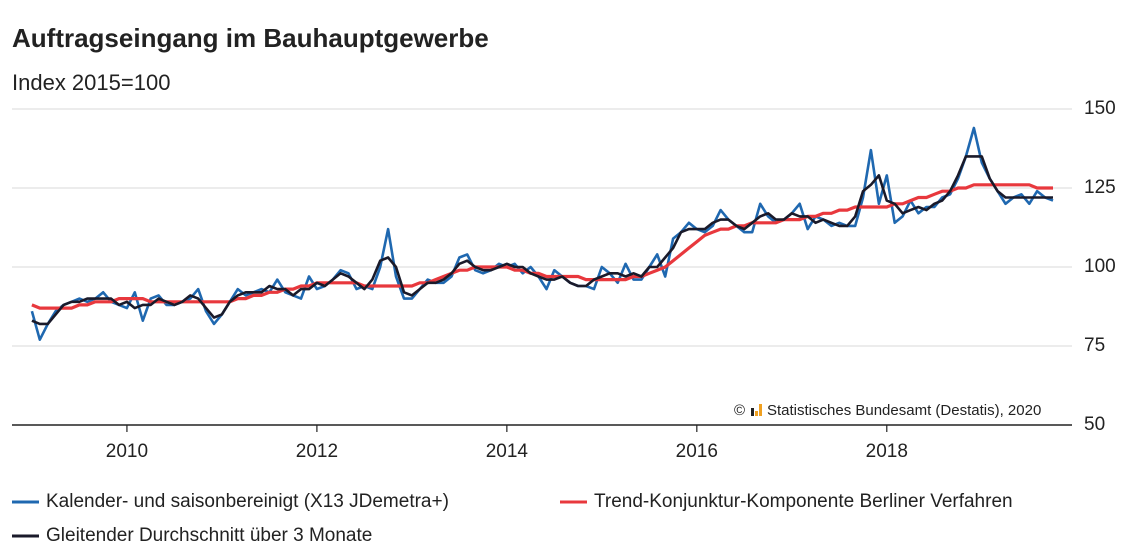 The height and width of the screenshot is (560, 1144). Describe the element at coordinates (1100, 266) in the screenshot. I see `y-tick-label: 100` at that location.